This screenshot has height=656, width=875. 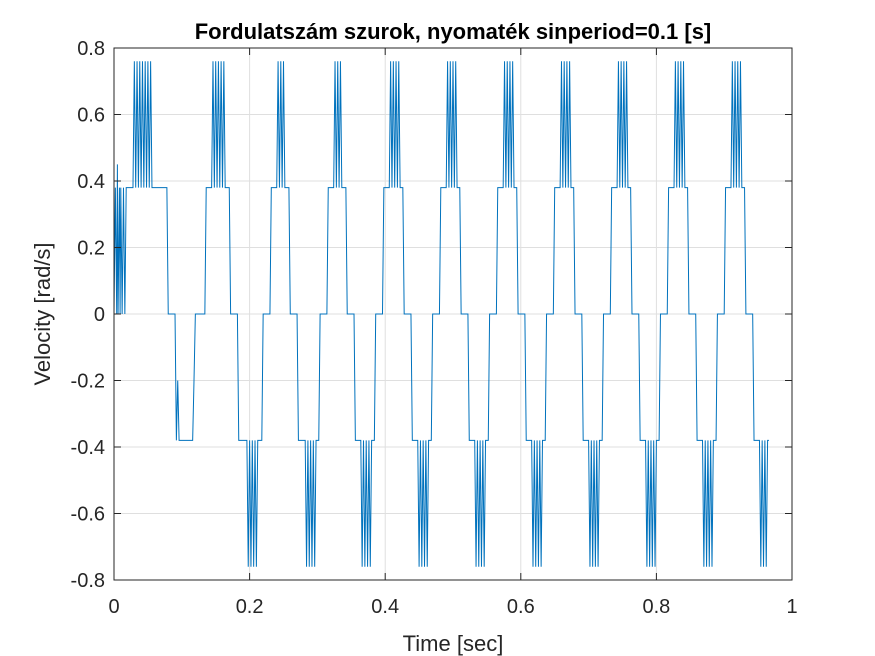 I want to click on y-tick-label: 0.2, so click(x=91, y=249).